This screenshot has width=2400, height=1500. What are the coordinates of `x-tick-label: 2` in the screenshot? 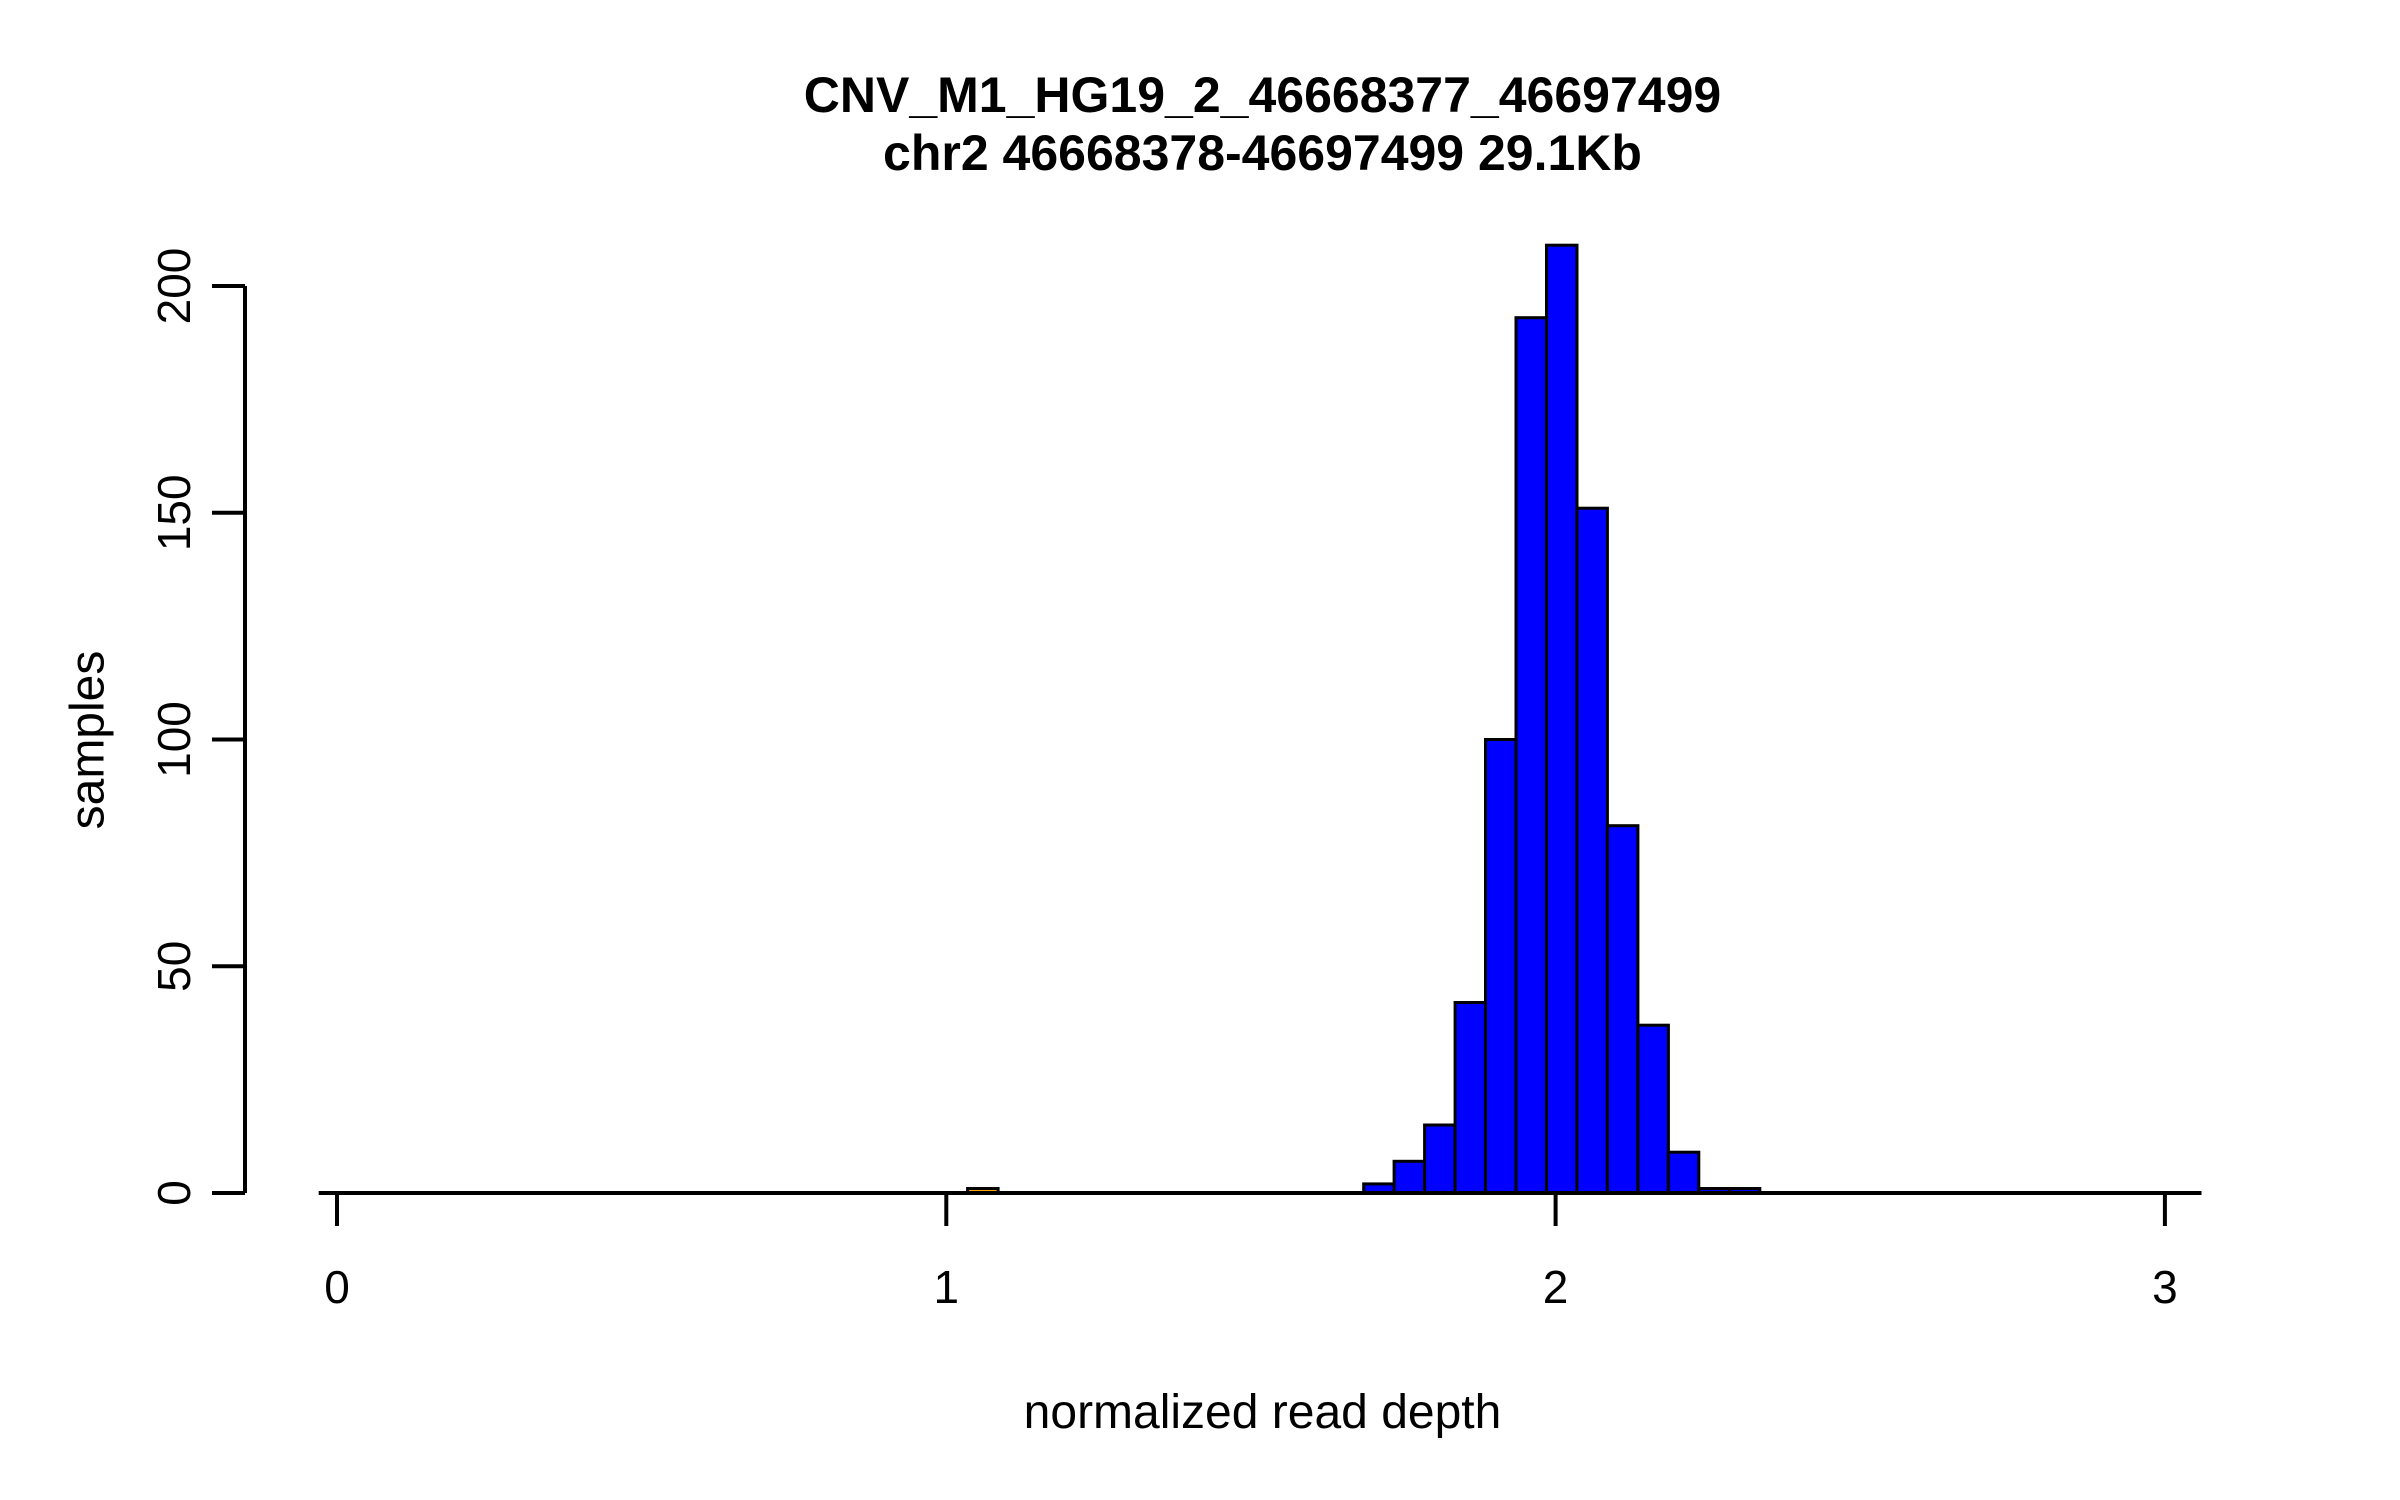 It's located at (1556, 1287).